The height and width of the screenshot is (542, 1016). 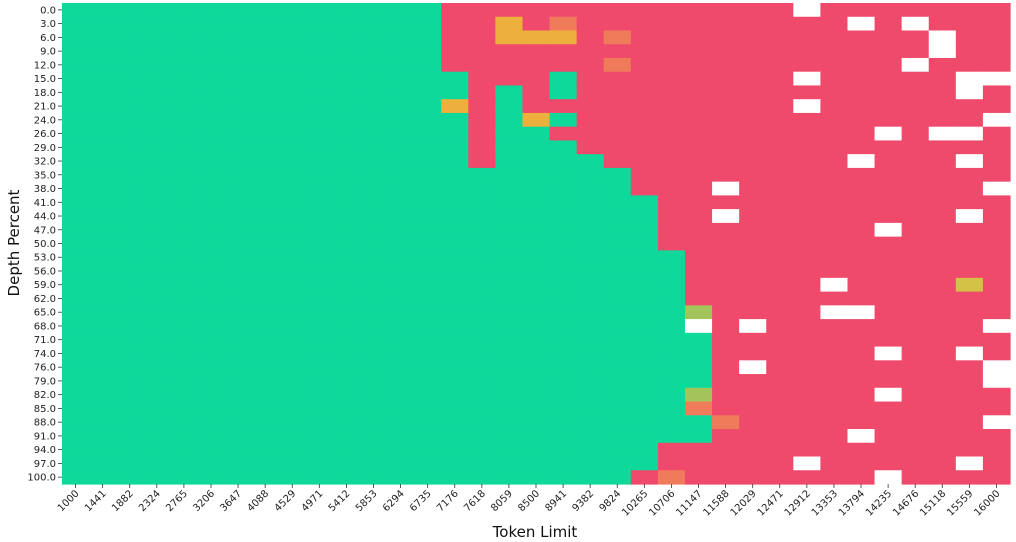 I want to click on y-tick-label: 47.0, so click(x=45, y=230).